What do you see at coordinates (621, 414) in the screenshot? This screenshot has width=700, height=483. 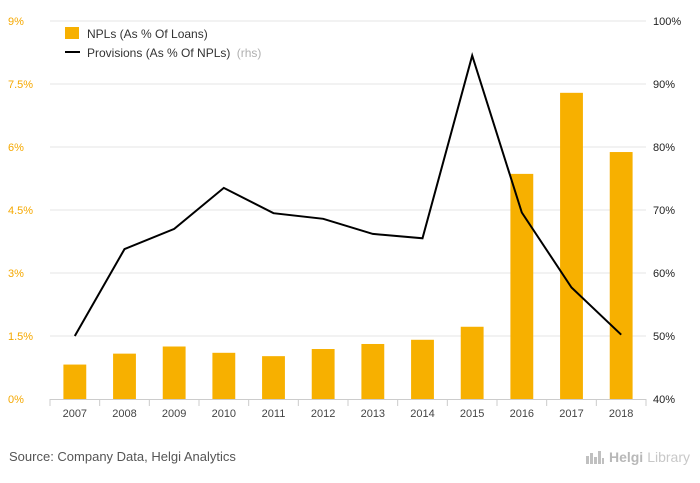 I see `x-tick-label: 2018` at bounding box center [621, 414].